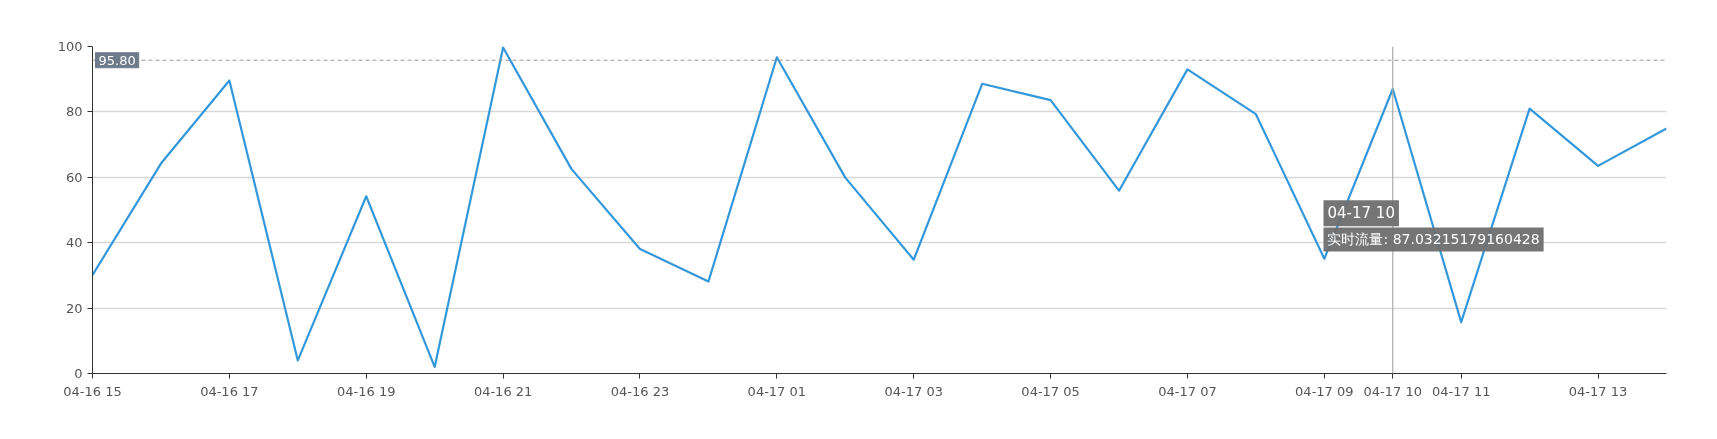 This screenshot has width=1717, height=439. What do you see at coordinates (1461, 391) in the screenshot?
I see `x-tick-label: 04-17 11` at bounding box center [1461, 391].